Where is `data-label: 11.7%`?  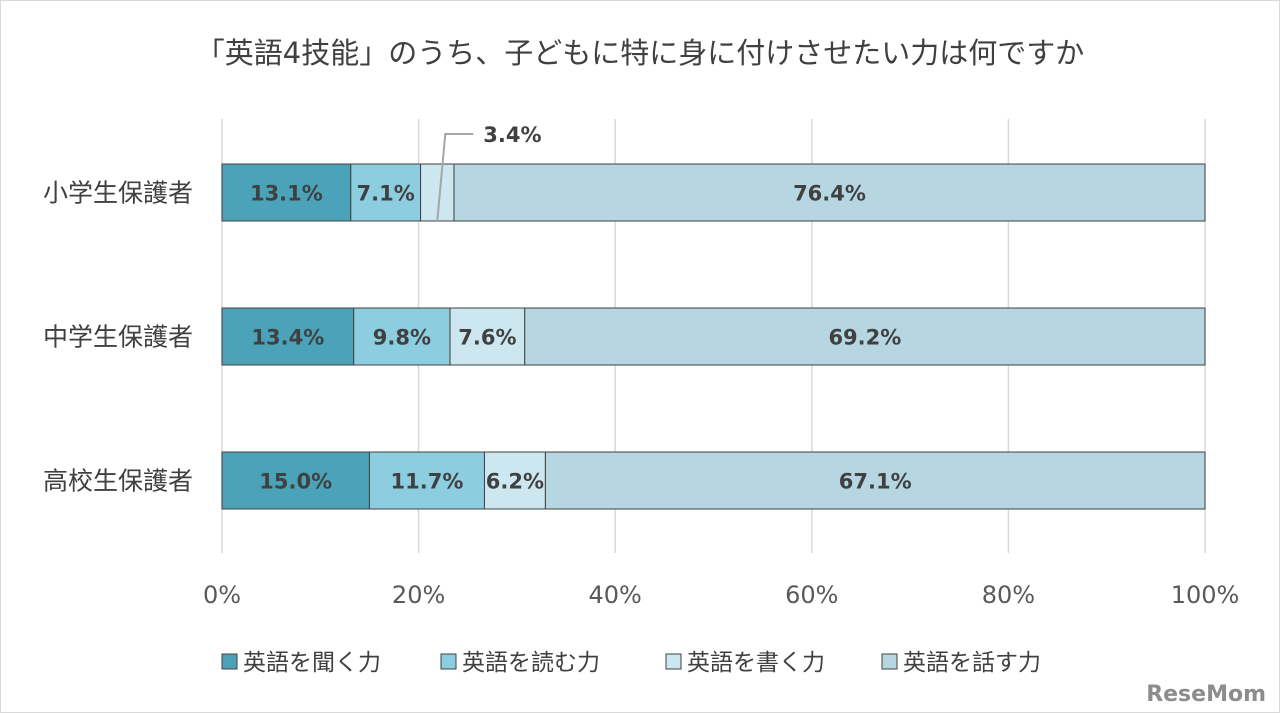 data-label: 11.7% is located at coordinates (427, 482).